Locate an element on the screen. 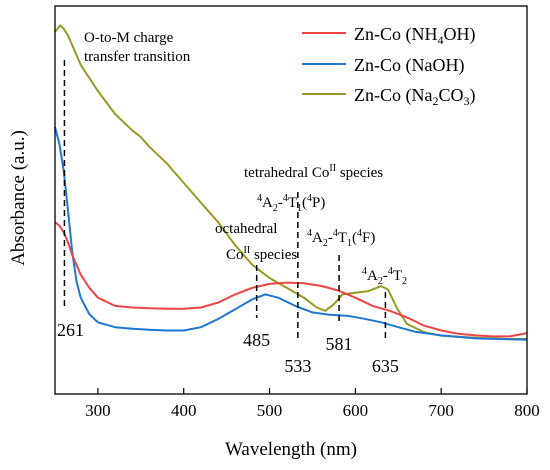 The image size is (550, 470). x-axis-ticks: 300 400 500 600 700 800 is located at coordinates (312, 404).